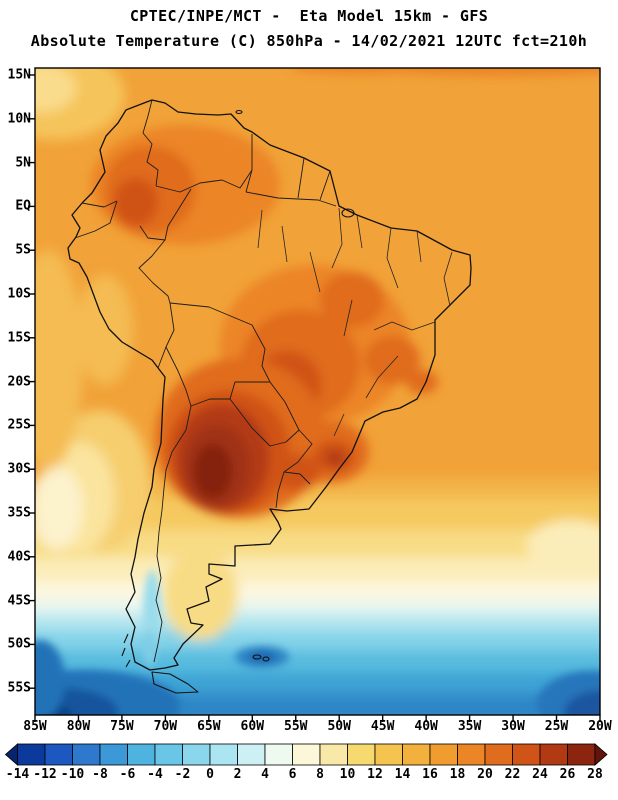  What do you see at coordinates (19, 119) in the screenshot?
I see `lat-label-10N: 10N` at bounding box center [19, 119].